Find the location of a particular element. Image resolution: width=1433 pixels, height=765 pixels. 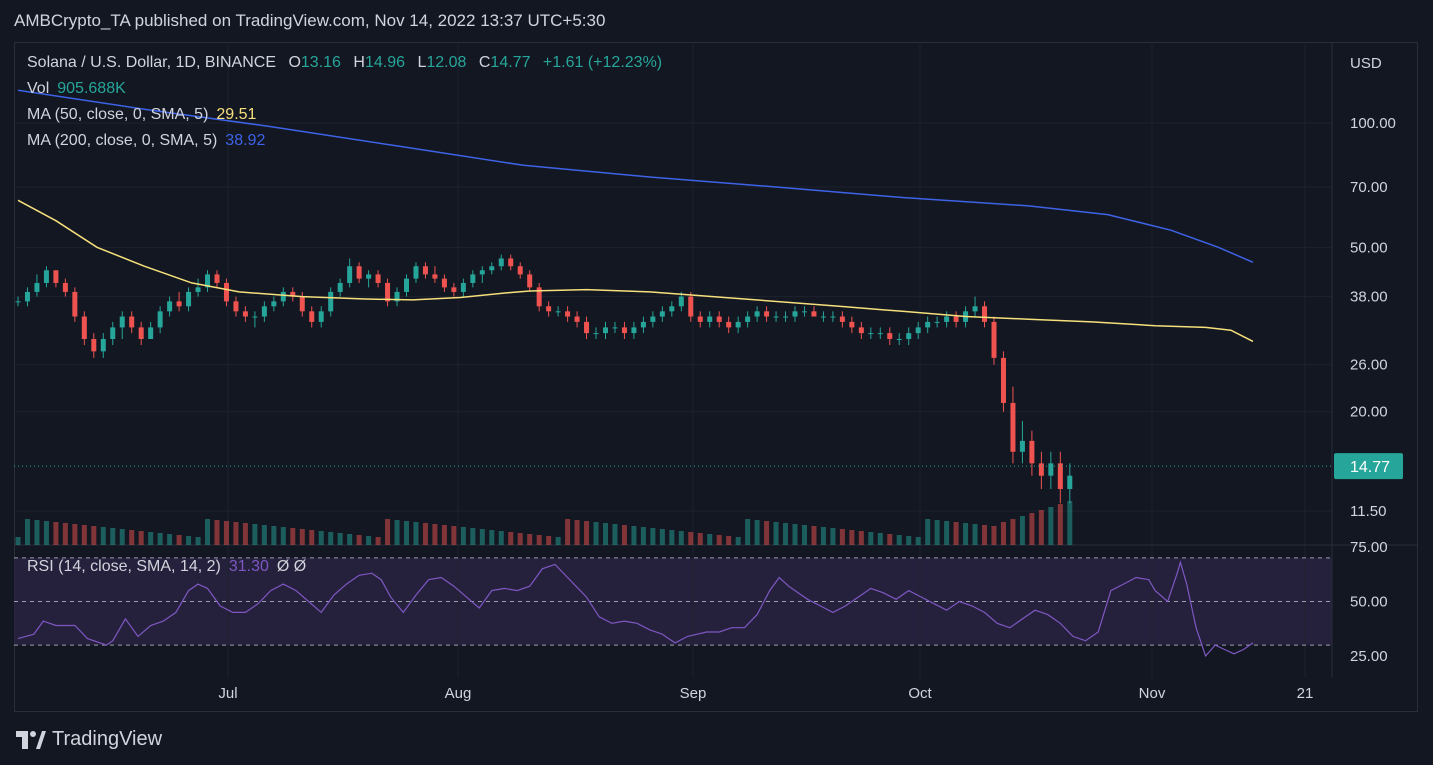

tradingview-brand: TradingView is located at coordinates (89, 739).